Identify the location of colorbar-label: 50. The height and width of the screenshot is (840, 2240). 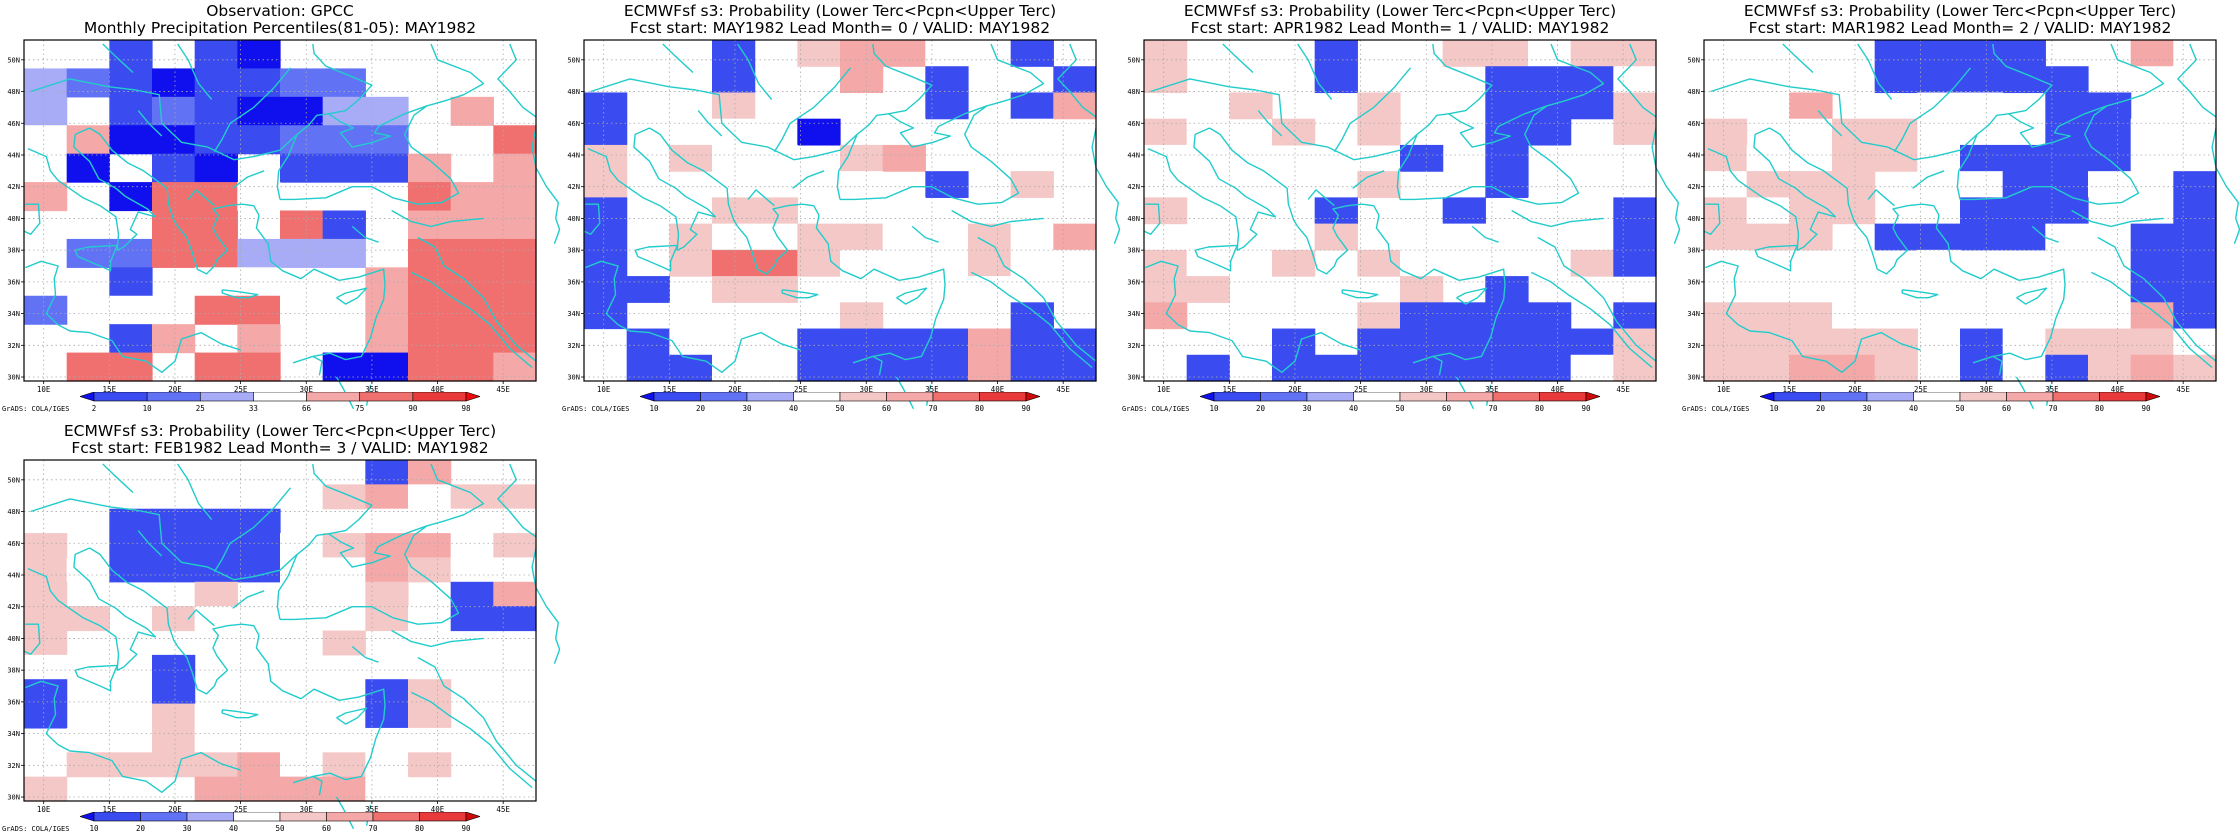
(280, 828).